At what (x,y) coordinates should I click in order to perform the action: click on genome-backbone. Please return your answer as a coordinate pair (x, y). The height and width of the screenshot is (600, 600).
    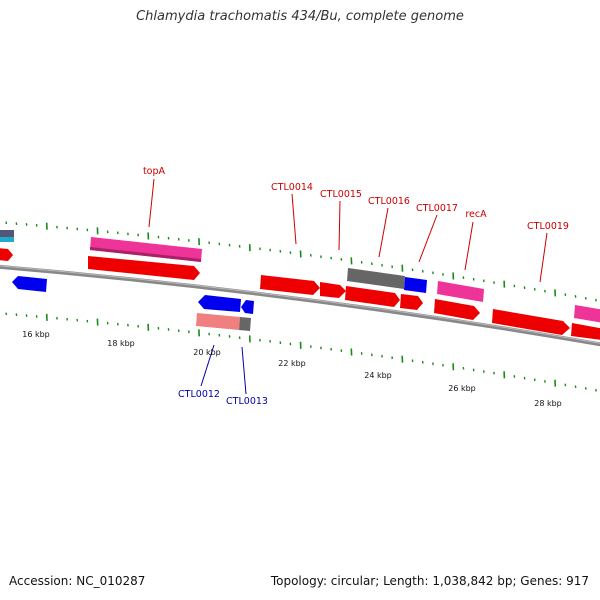
    Looking at the image, I should click on (300, 305).